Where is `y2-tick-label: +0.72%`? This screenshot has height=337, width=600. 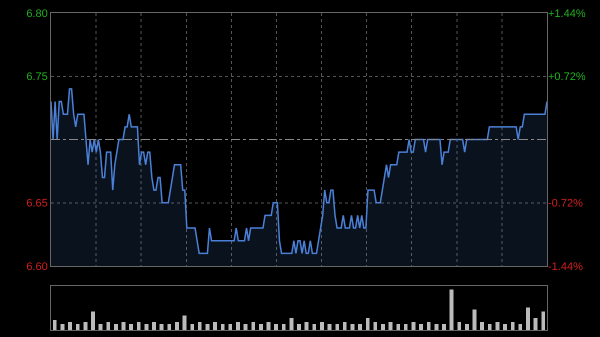
y2-tick-label: +0.72% is located at coordinates (567, 77).